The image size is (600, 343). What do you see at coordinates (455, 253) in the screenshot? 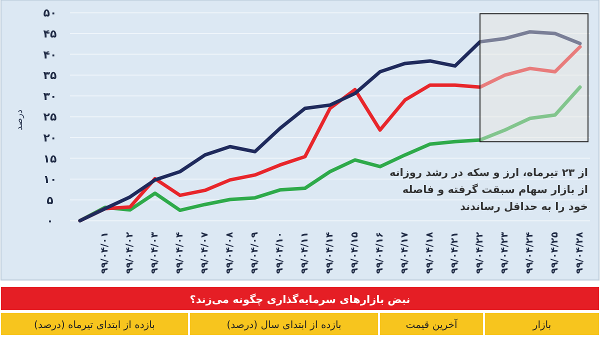
I see `x-tick-label: ۹۹/۰۴/۲۱` at bounding box center [455, 253].